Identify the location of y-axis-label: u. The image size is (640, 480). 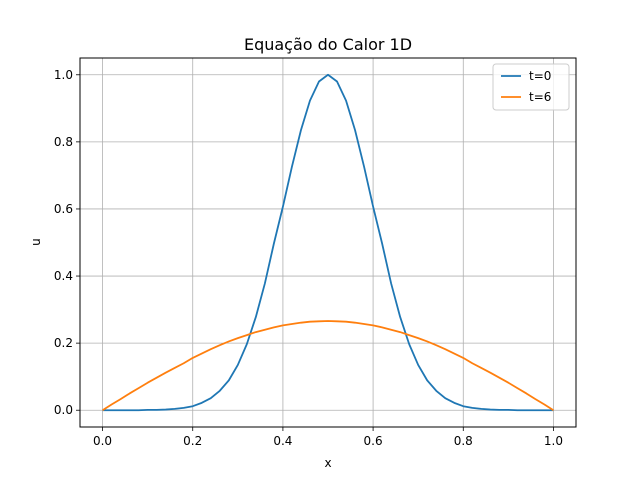
(36, 242).